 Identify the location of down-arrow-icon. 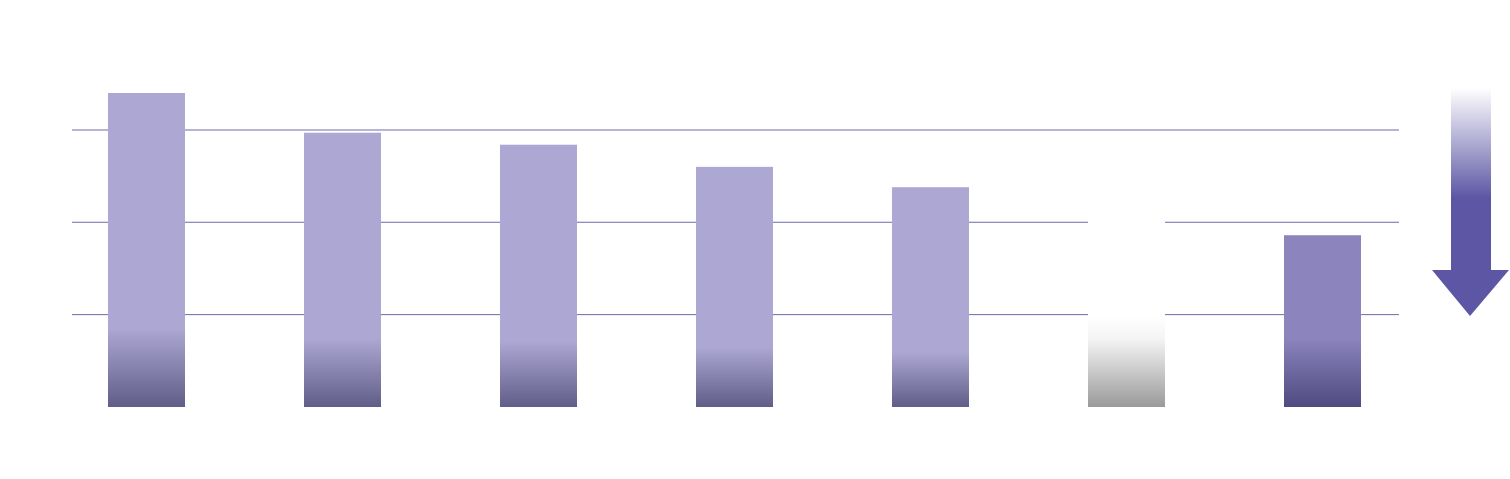
(1470, 202).